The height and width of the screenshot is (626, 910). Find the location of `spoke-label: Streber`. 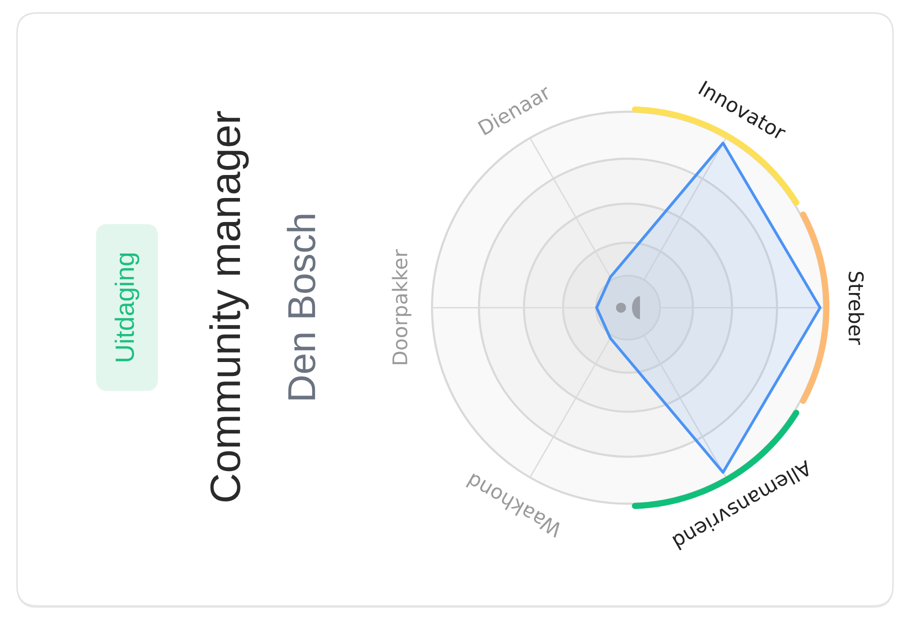

spoke-label: Streber is located at coordinates (856, 308).